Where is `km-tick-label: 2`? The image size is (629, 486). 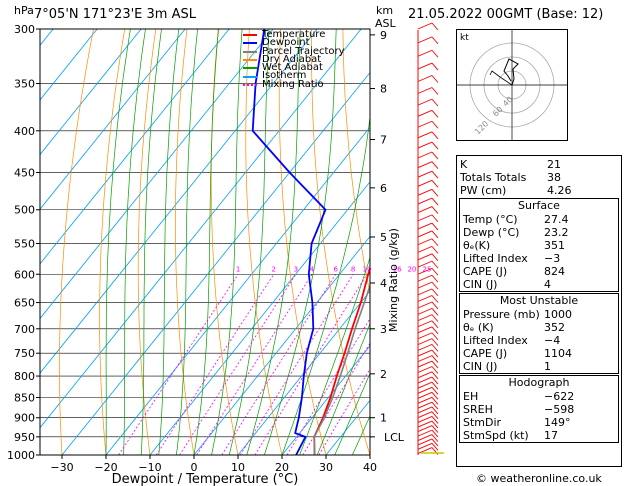
km-tick-label: 2 is located at coordinates (383, 374).